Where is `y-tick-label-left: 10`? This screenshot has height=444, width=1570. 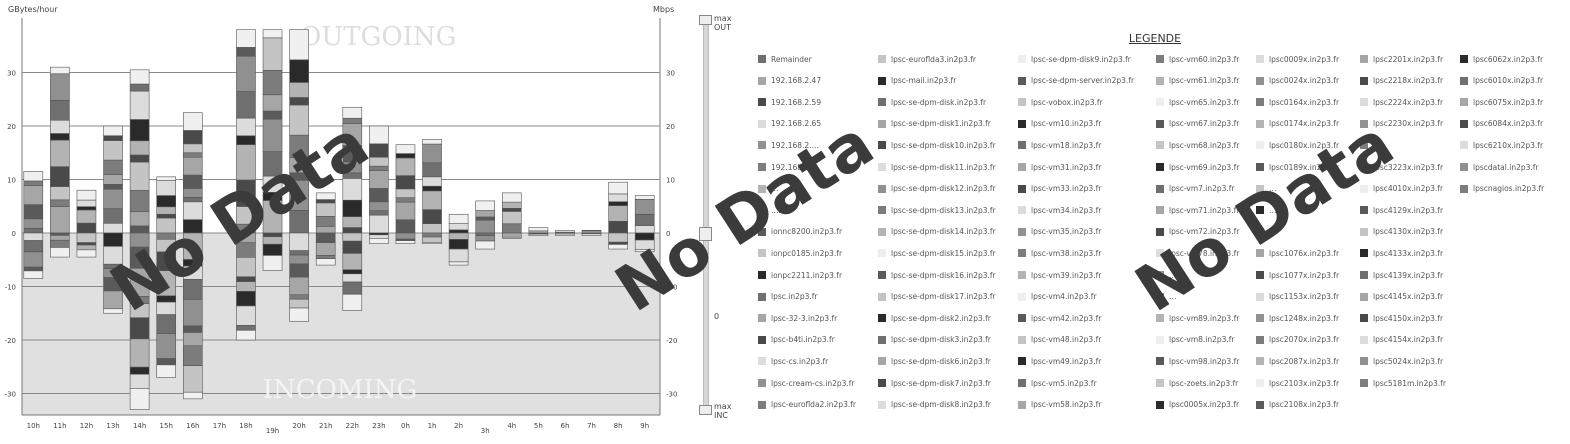 y-tick-label-left: 10 is located at coordinates (11, 181).